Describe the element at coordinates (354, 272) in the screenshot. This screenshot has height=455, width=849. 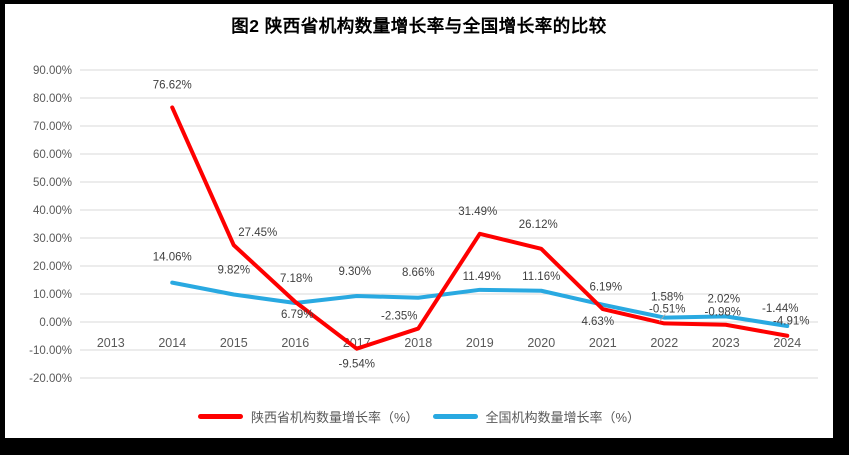
I see `svg-text: 9.30%` at that location.